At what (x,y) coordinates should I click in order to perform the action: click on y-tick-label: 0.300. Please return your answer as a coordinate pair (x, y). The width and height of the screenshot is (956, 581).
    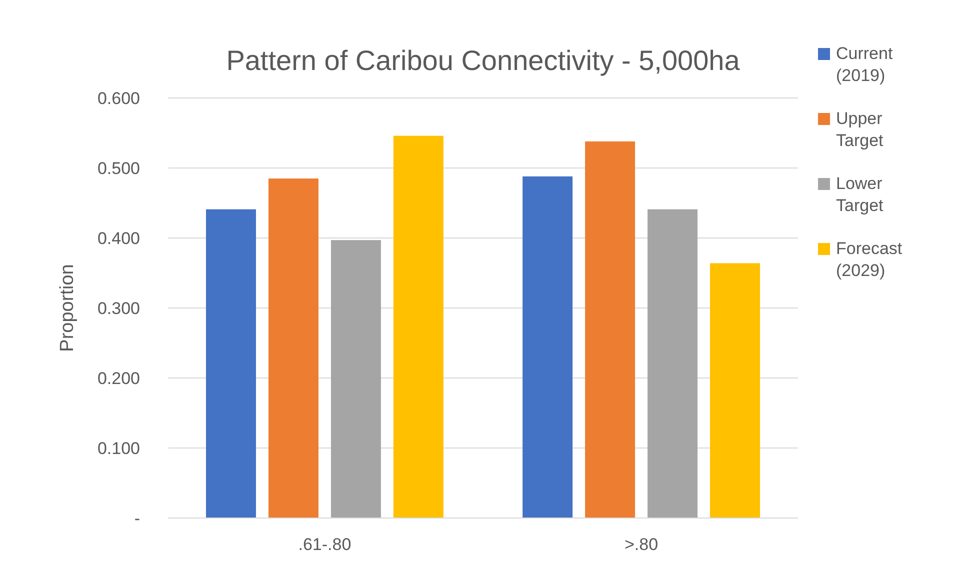
    Looking at the image, I should click on (118, 308).